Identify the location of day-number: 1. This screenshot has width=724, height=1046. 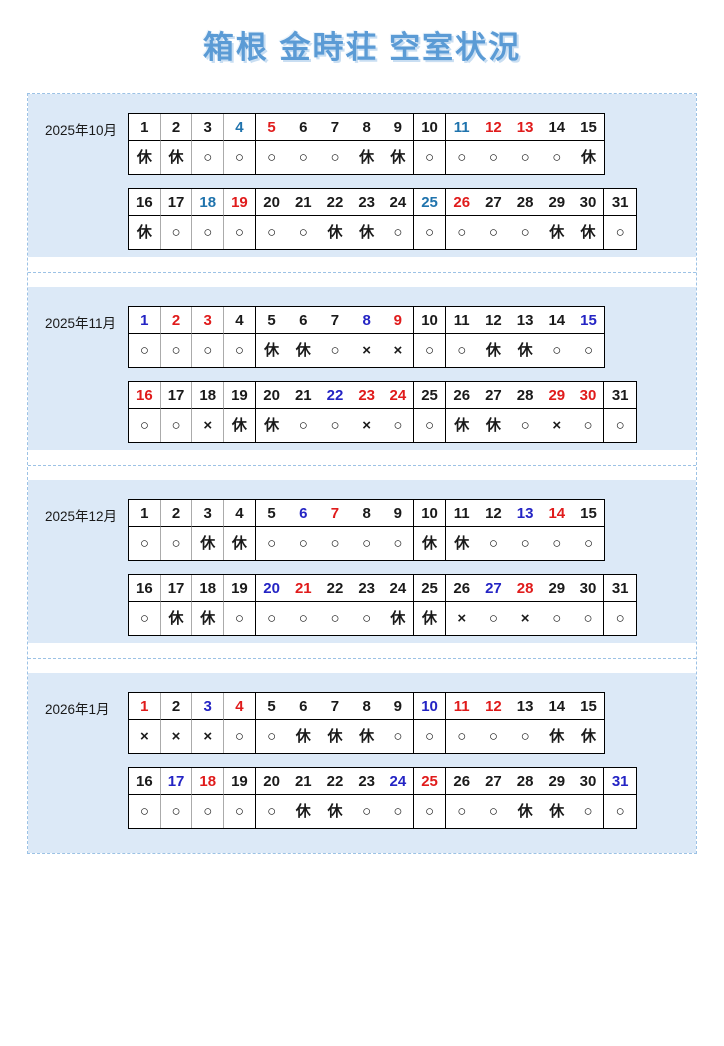
(145, 706).